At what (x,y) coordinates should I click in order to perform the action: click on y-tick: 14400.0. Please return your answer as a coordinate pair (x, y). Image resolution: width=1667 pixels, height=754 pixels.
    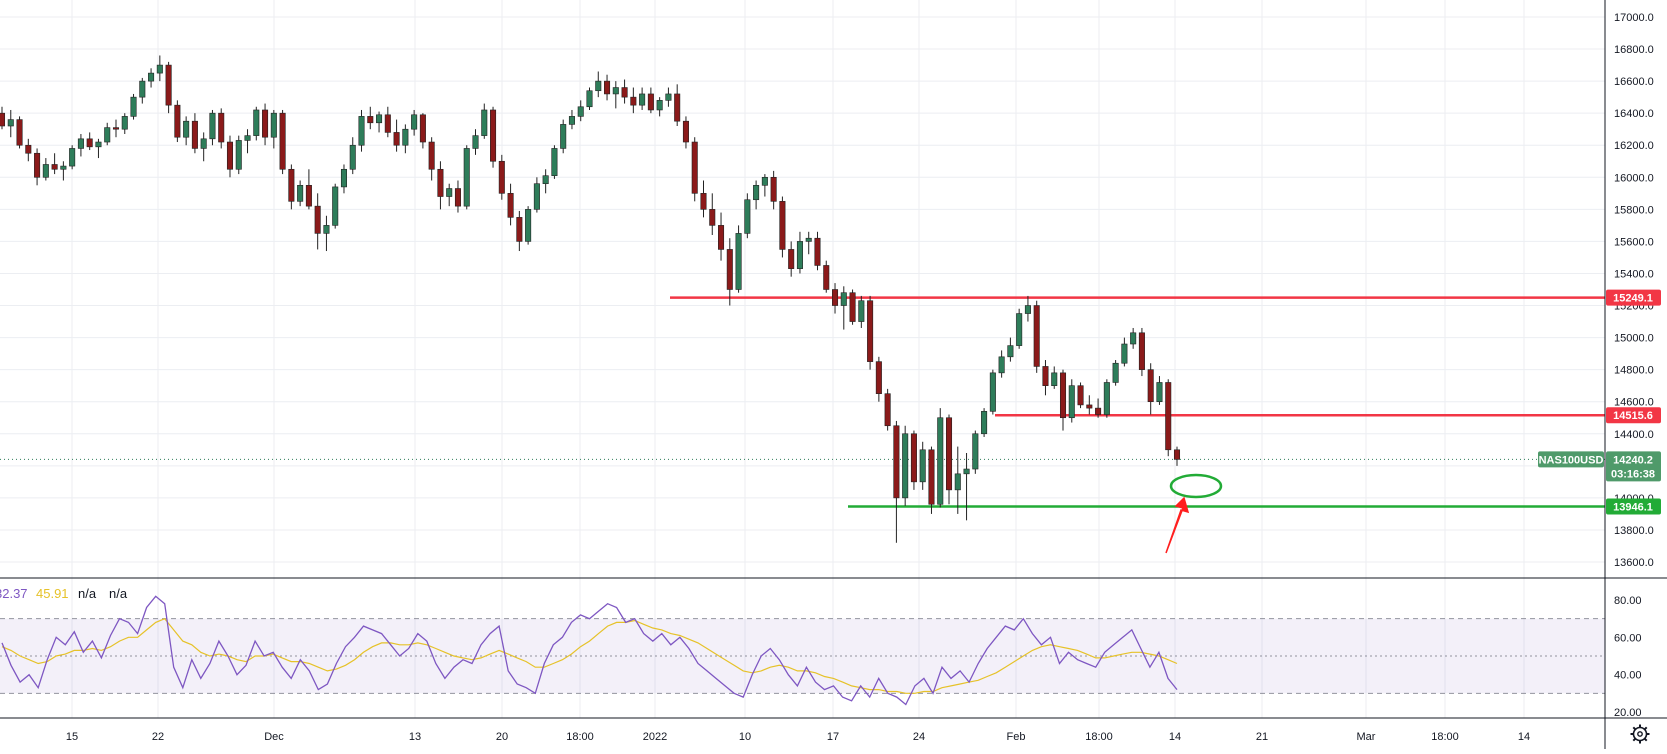
    Looking at the image, I should click on (1634, 435).